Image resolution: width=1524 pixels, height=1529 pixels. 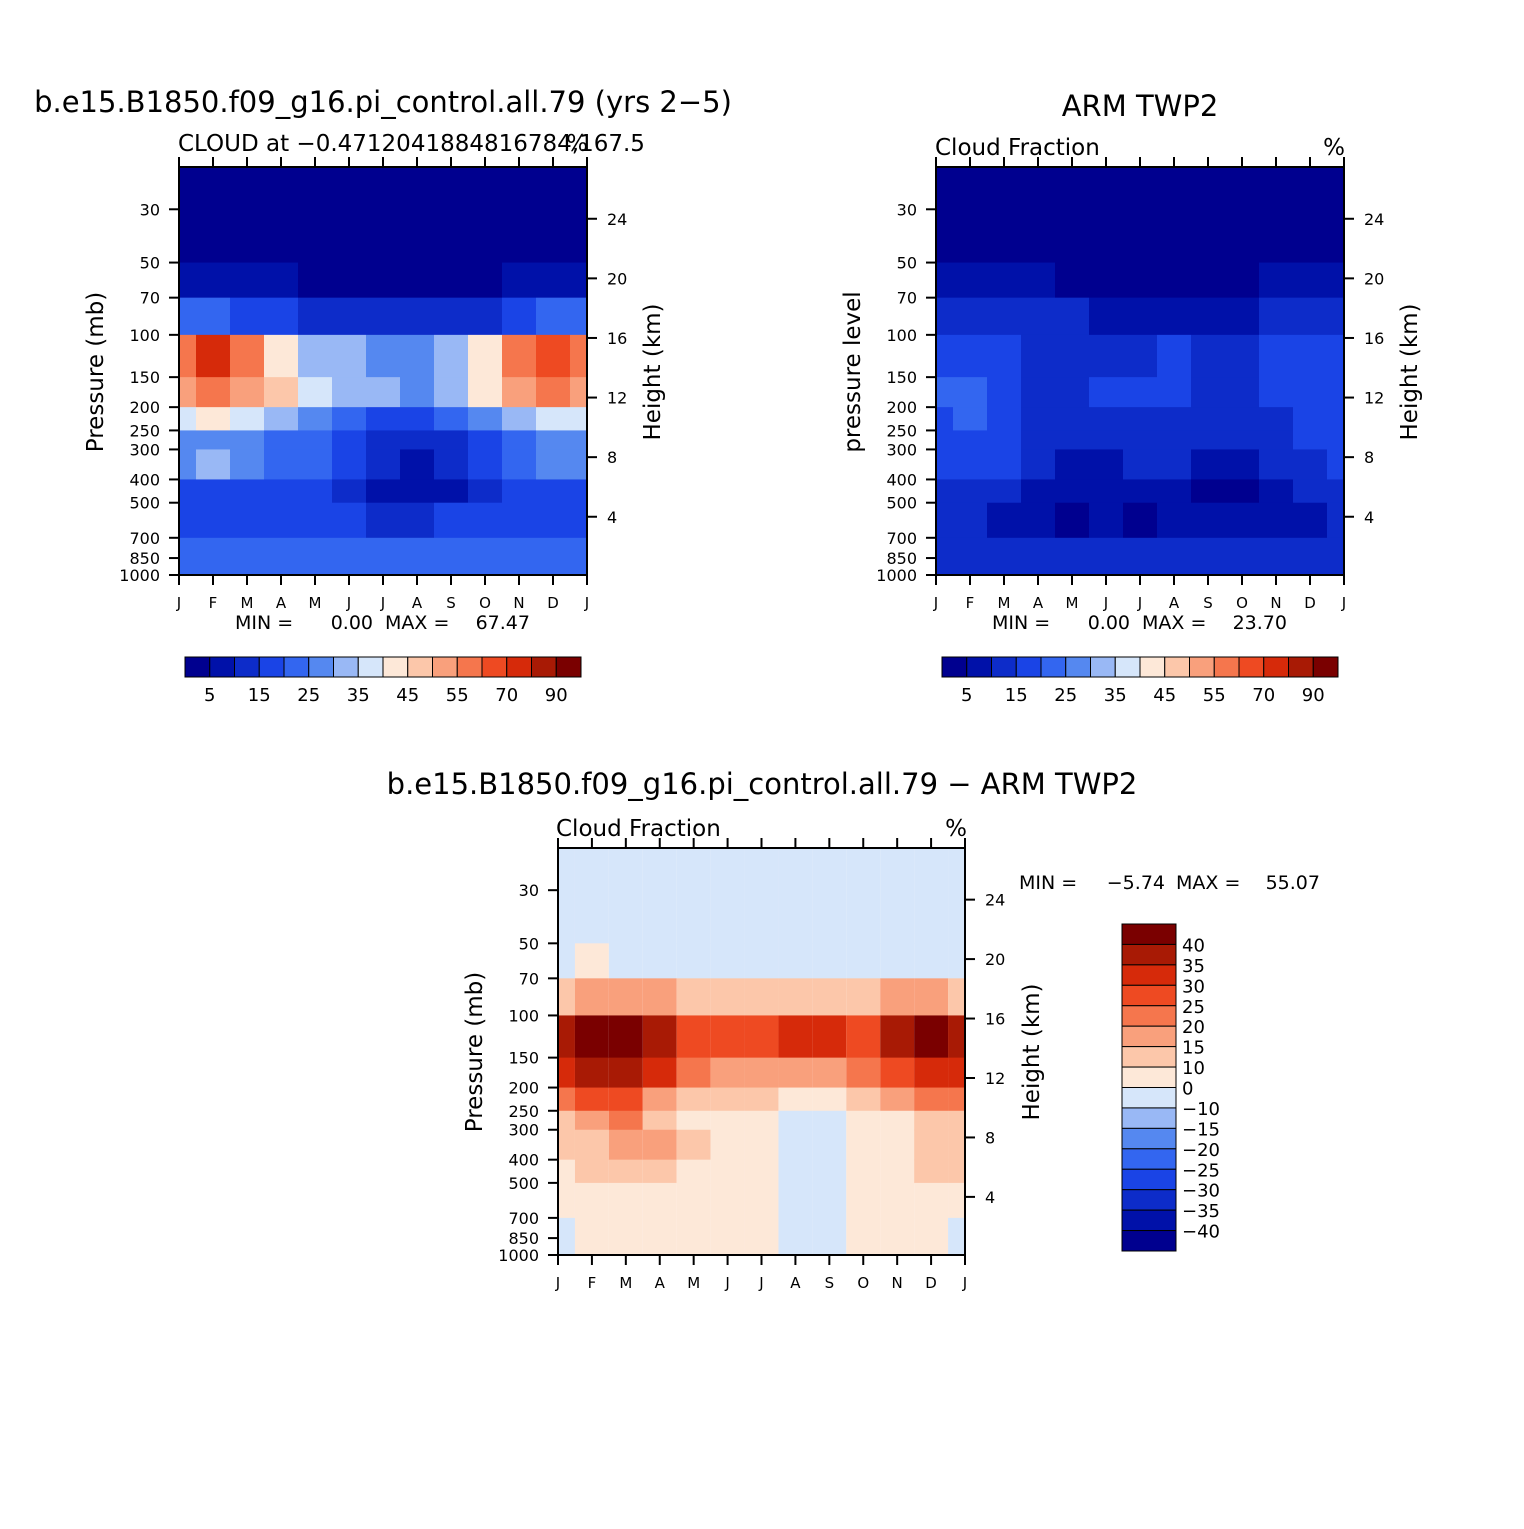 I want to click on y-tick-label: 100, so click(x=901, y=335).